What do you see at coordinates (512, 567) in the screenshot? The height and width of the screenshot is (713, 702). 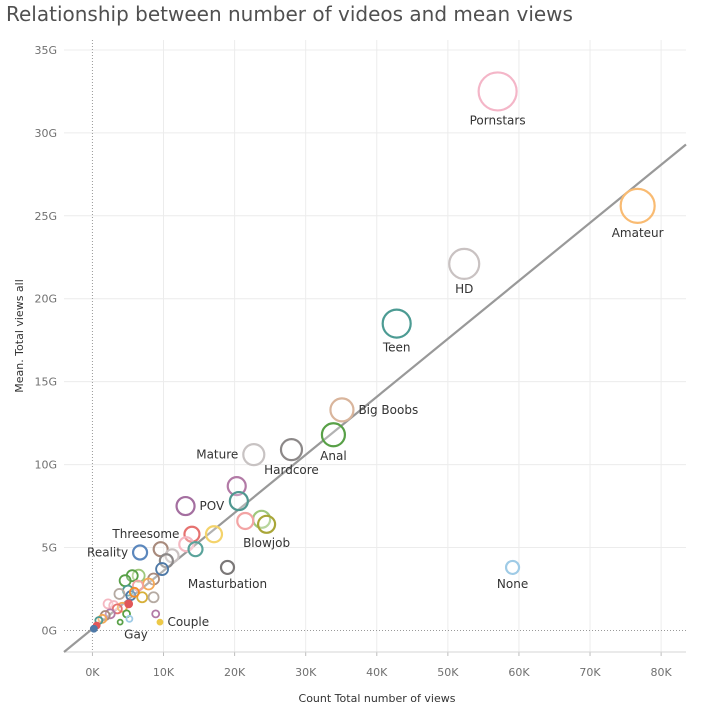 I see `data-point-none` at bounding box center [512, 567].